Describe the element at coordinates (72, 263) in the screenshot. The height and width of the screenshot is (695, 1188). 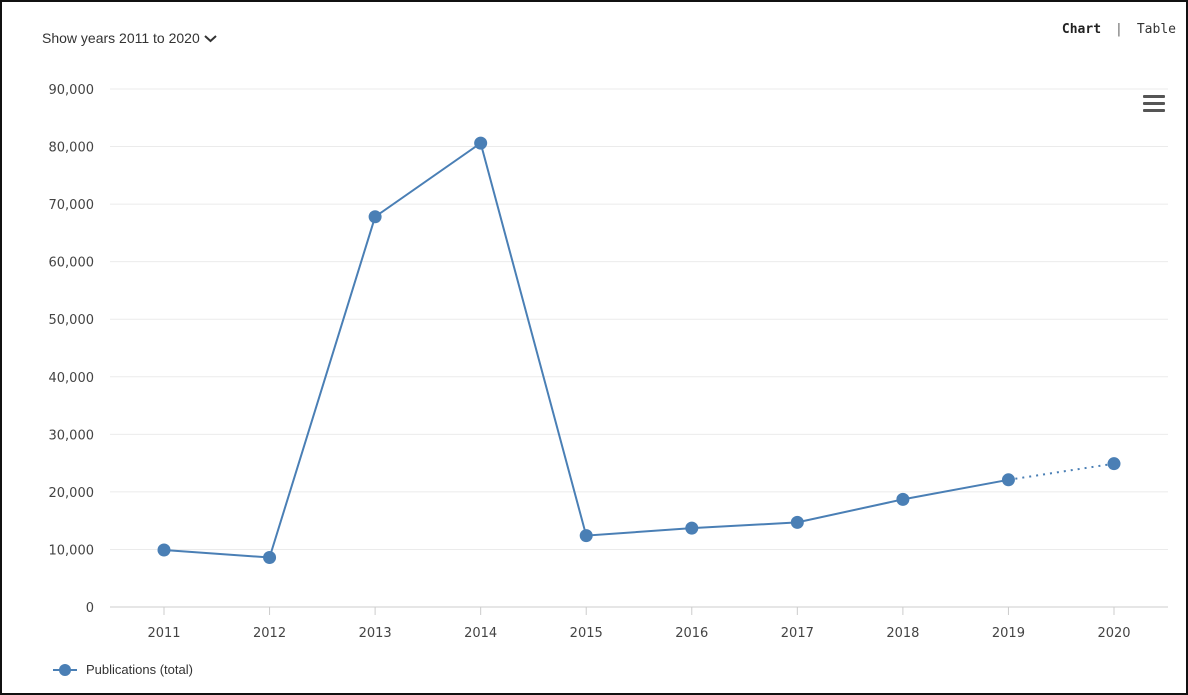
I see `y-tick-label: 60,000` at that location.